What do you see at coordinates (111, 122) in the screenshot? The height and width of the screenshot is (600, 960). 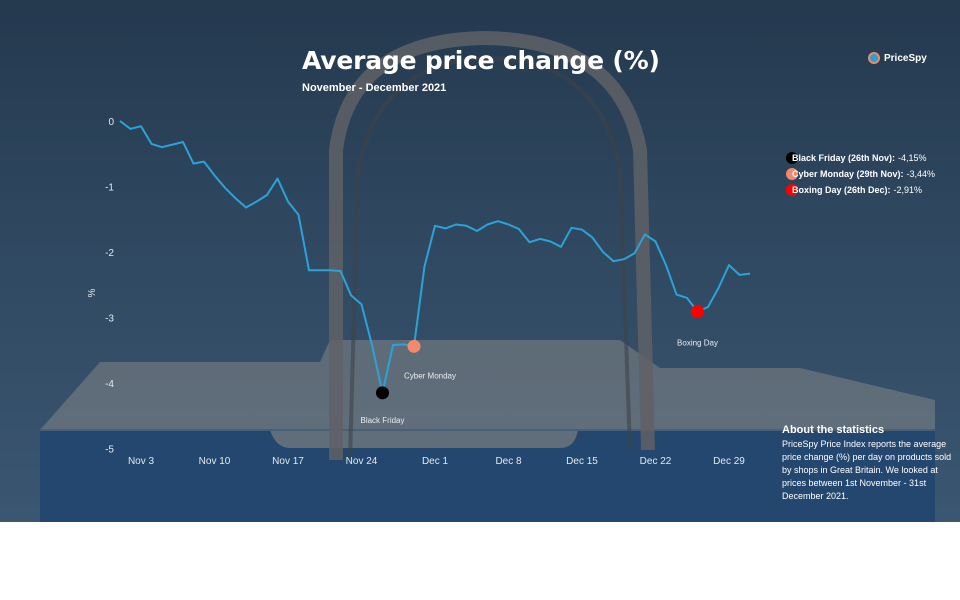 I see `y-tick-label: 0` at bounding box center [111, 122].